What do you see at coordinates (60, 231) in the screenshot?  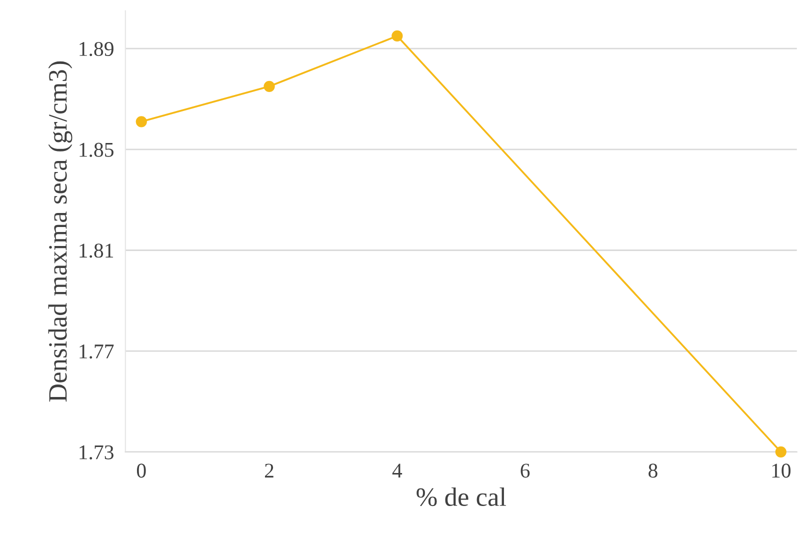 I see `y-axis-title: Densidad maxima seca (gr/cm3)` at bounding box center [60, 231].